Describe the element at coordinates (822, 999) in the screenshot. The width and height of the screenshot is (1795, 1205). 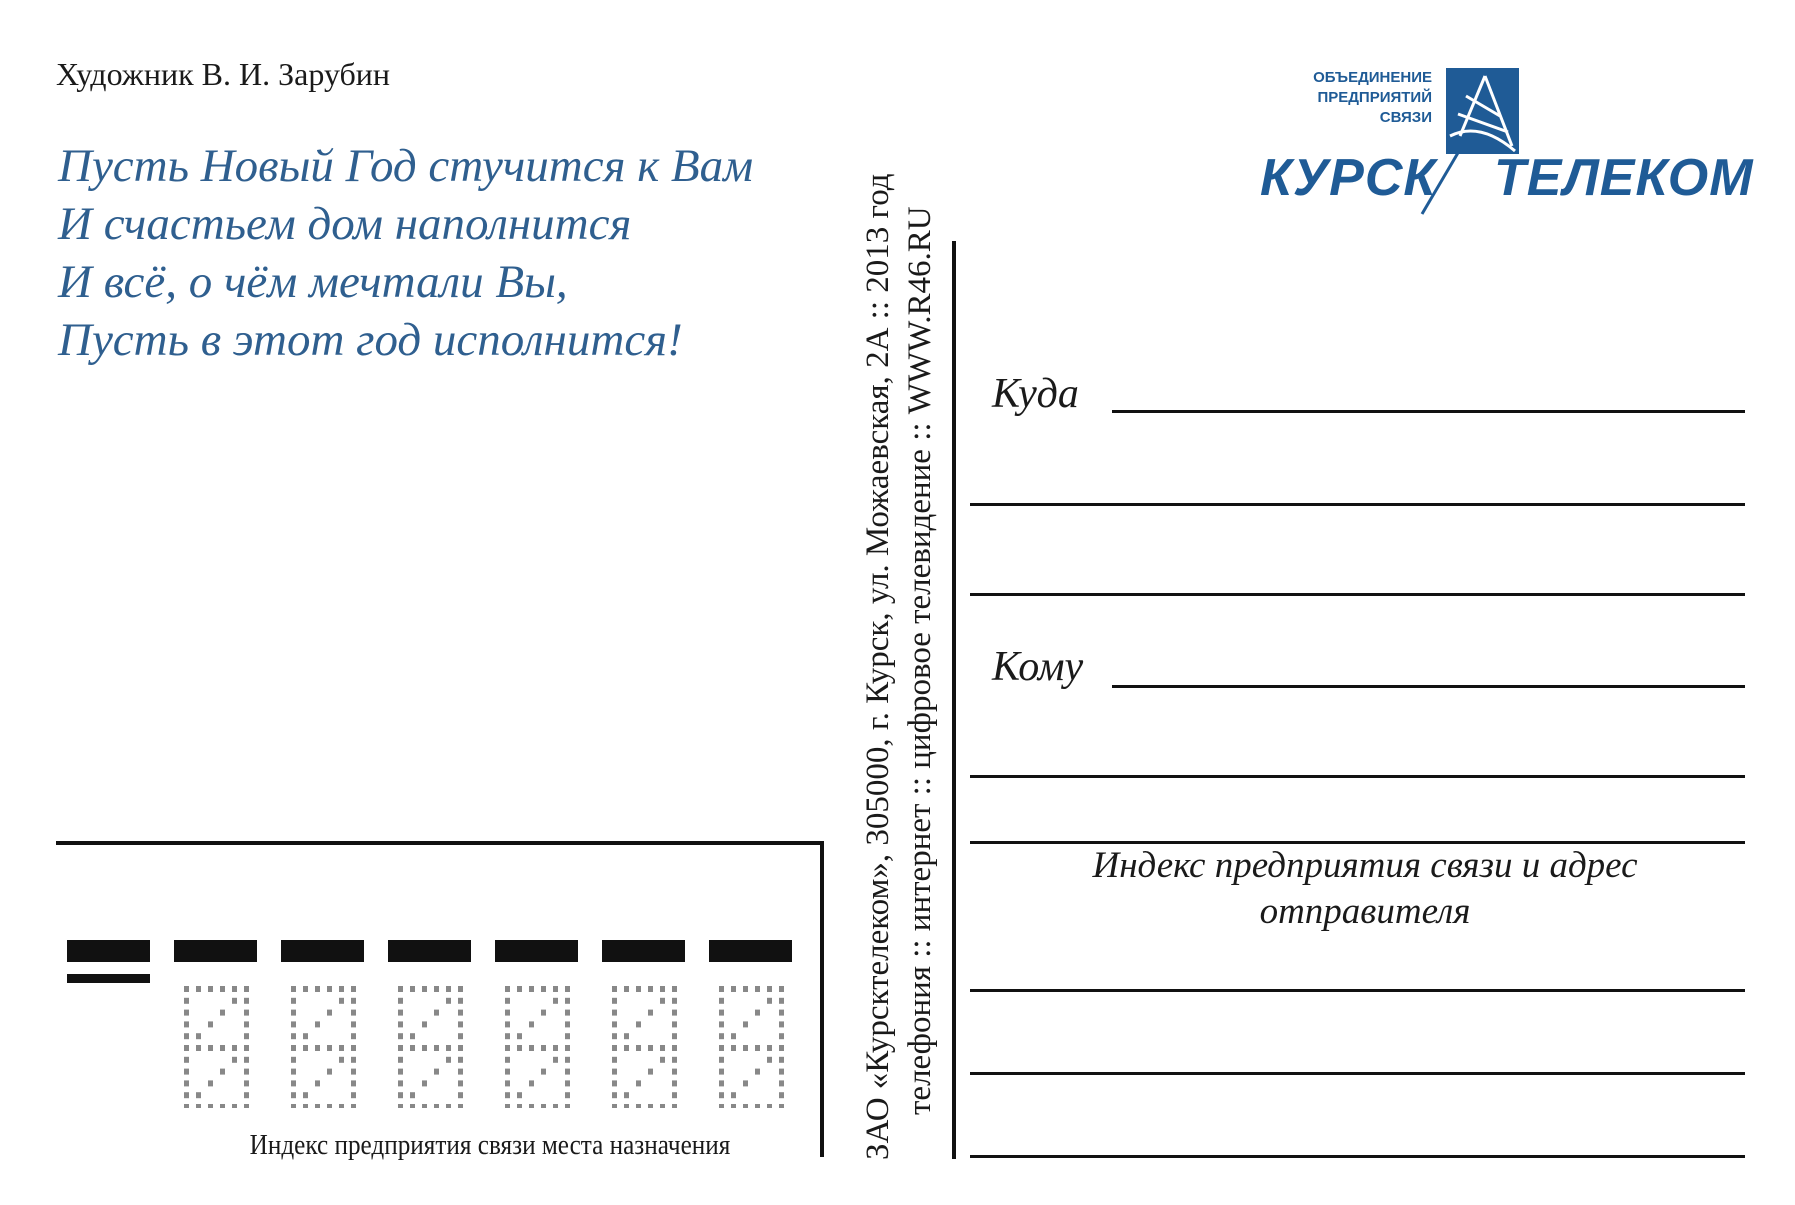
I see `postcode-box-side` at that location.